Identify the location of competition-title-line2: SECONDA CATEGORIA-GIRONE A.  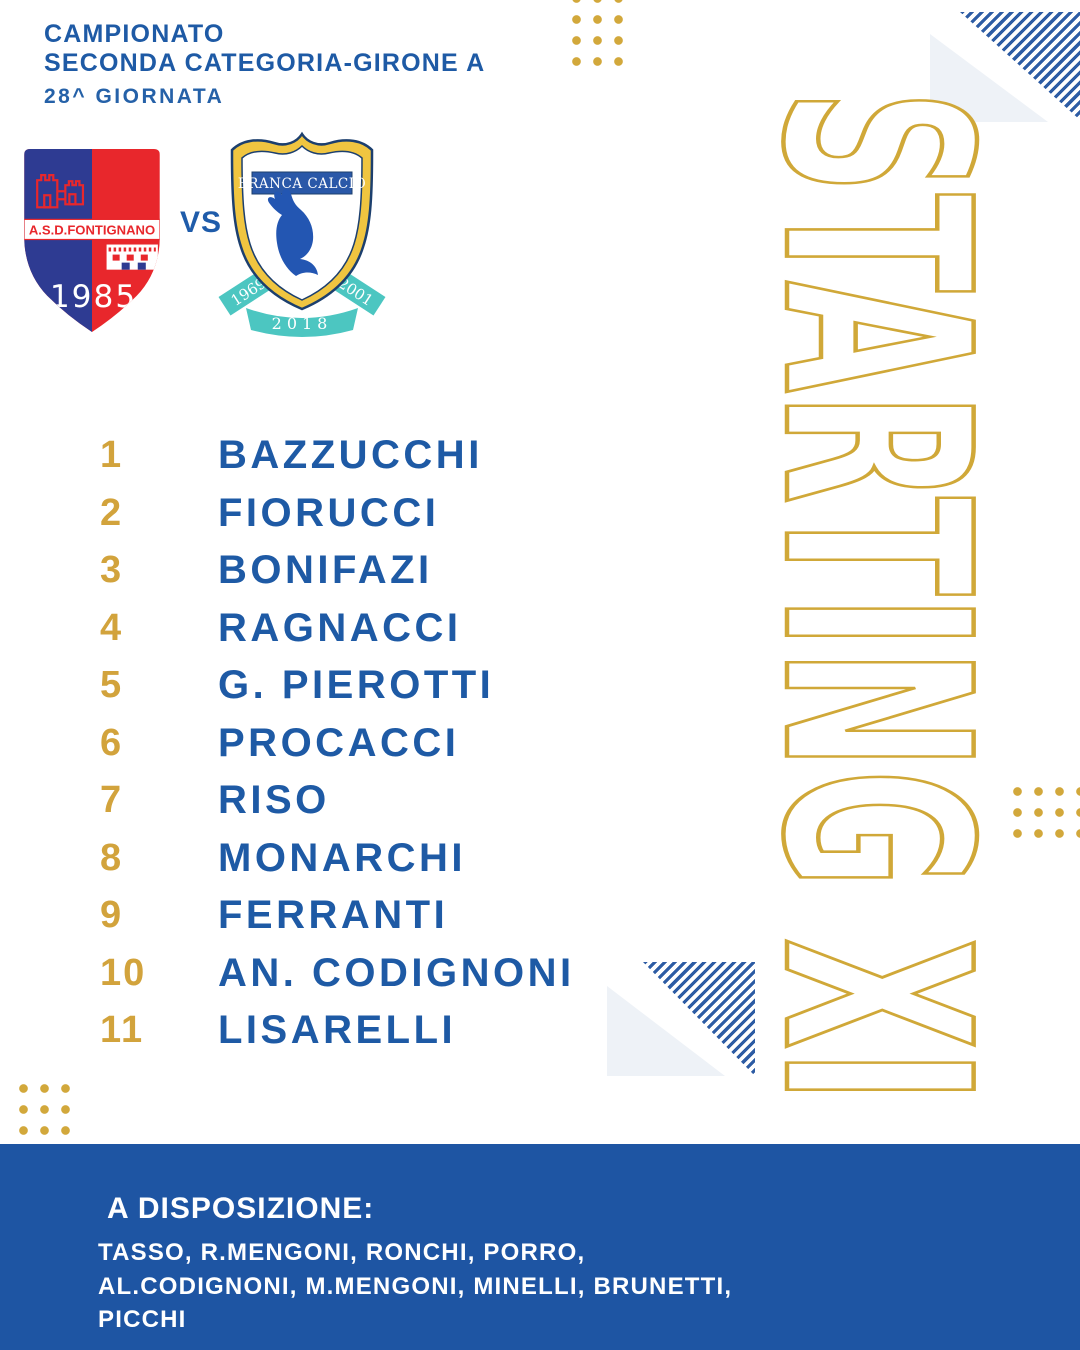
(265, 63).